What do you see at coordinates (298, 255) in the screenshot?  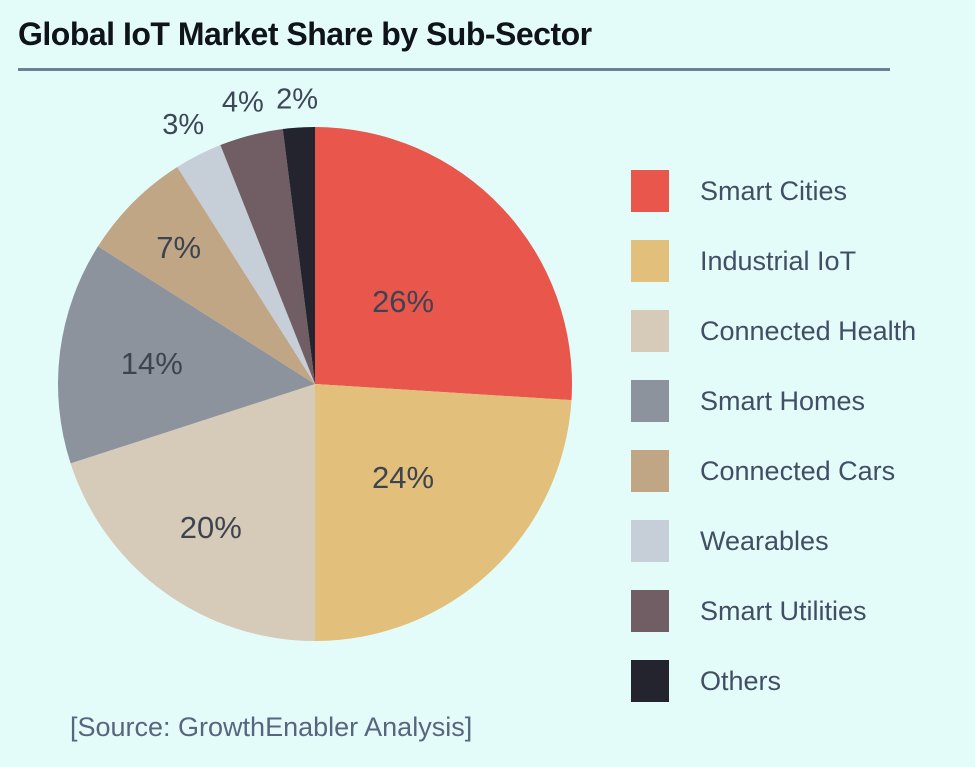 I see `pie-slice-others` at bounding box center [298, 255].